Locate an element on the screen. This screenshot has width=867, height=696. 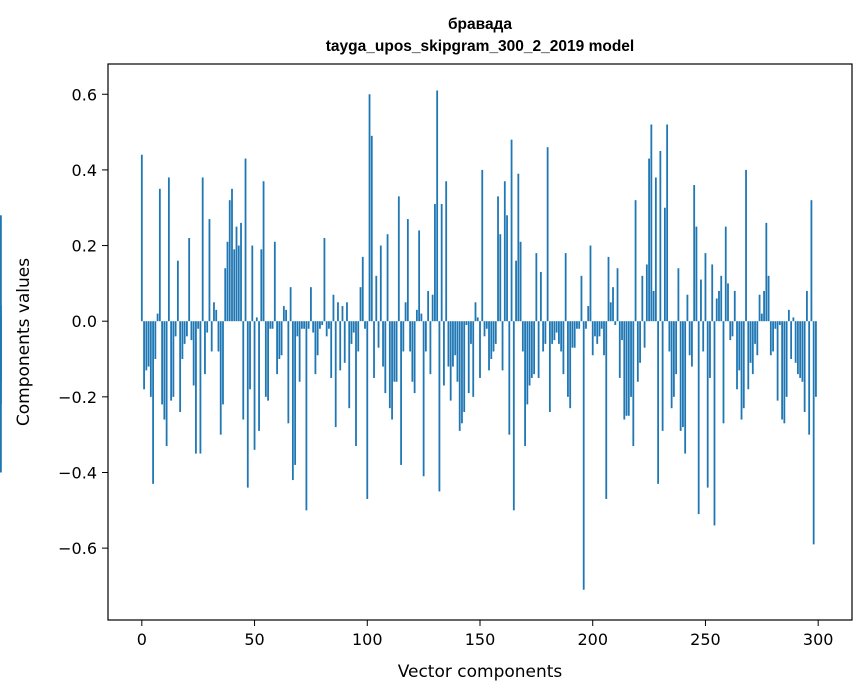
x-tick-label: 200 is located at coordinates (592, 639).